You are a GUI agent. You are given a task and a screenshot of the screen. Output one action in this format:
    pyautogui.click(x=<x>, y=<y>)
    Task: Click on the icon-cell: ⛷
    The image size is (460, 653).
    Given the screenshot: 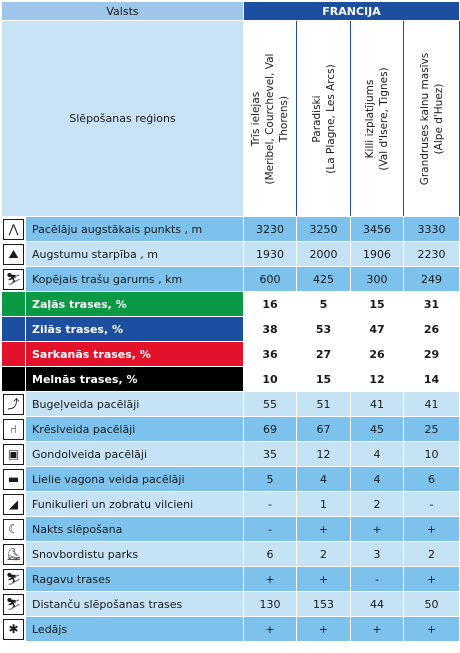 What is the action you would take?
    pyautogui.click(x=13, y=604)
    